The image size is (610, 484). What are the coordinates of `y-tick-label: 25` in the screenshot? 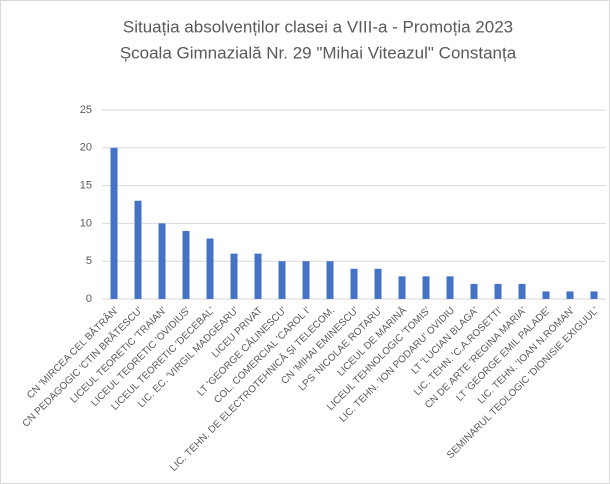 It's located at (86, 110).